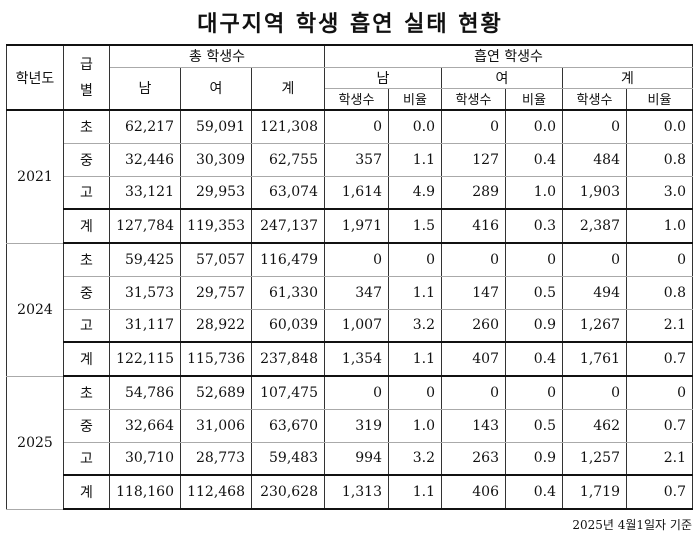 Image resolution: width=700 pixels, height=542 pixels. I want to click on cell-smoking-female-count: 260, so click(473, 325).